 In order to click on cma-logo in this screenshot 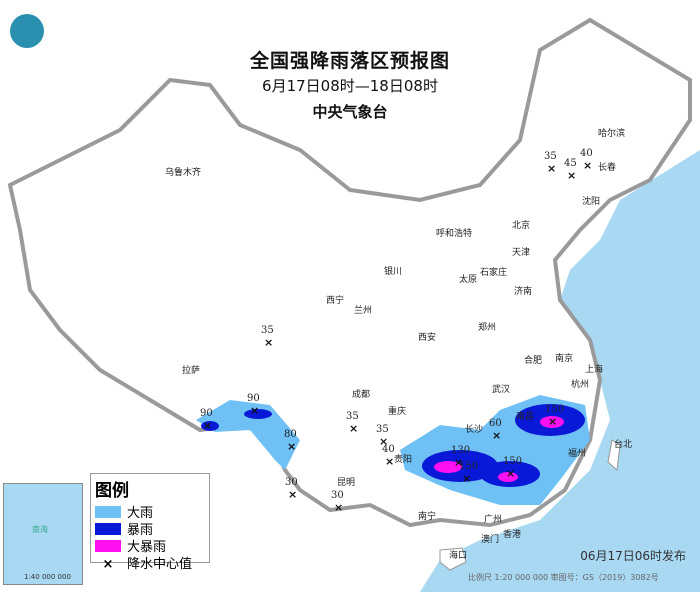, I will do `click(27, 31)`.